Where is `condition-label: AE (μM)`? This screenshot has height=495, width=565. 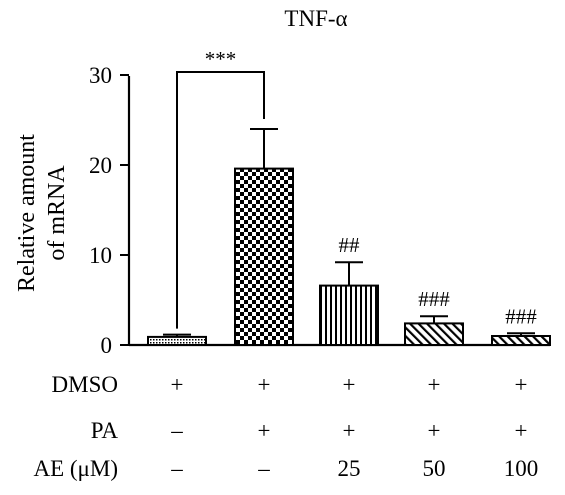
condition-label: AE (μM) is located at coordinates (75, 468).